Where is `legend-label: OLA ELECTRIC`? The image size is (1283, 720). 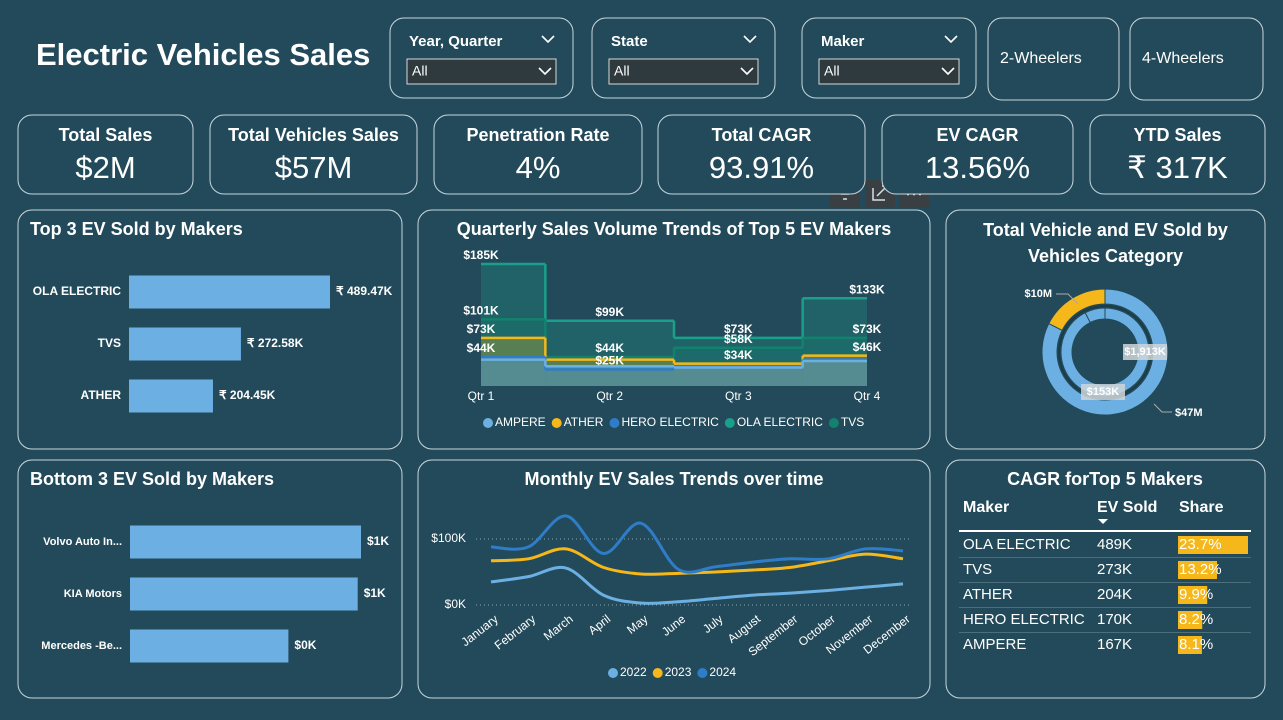 legend-label: OLA ELECTRIC is located at coordinates (780, 422).